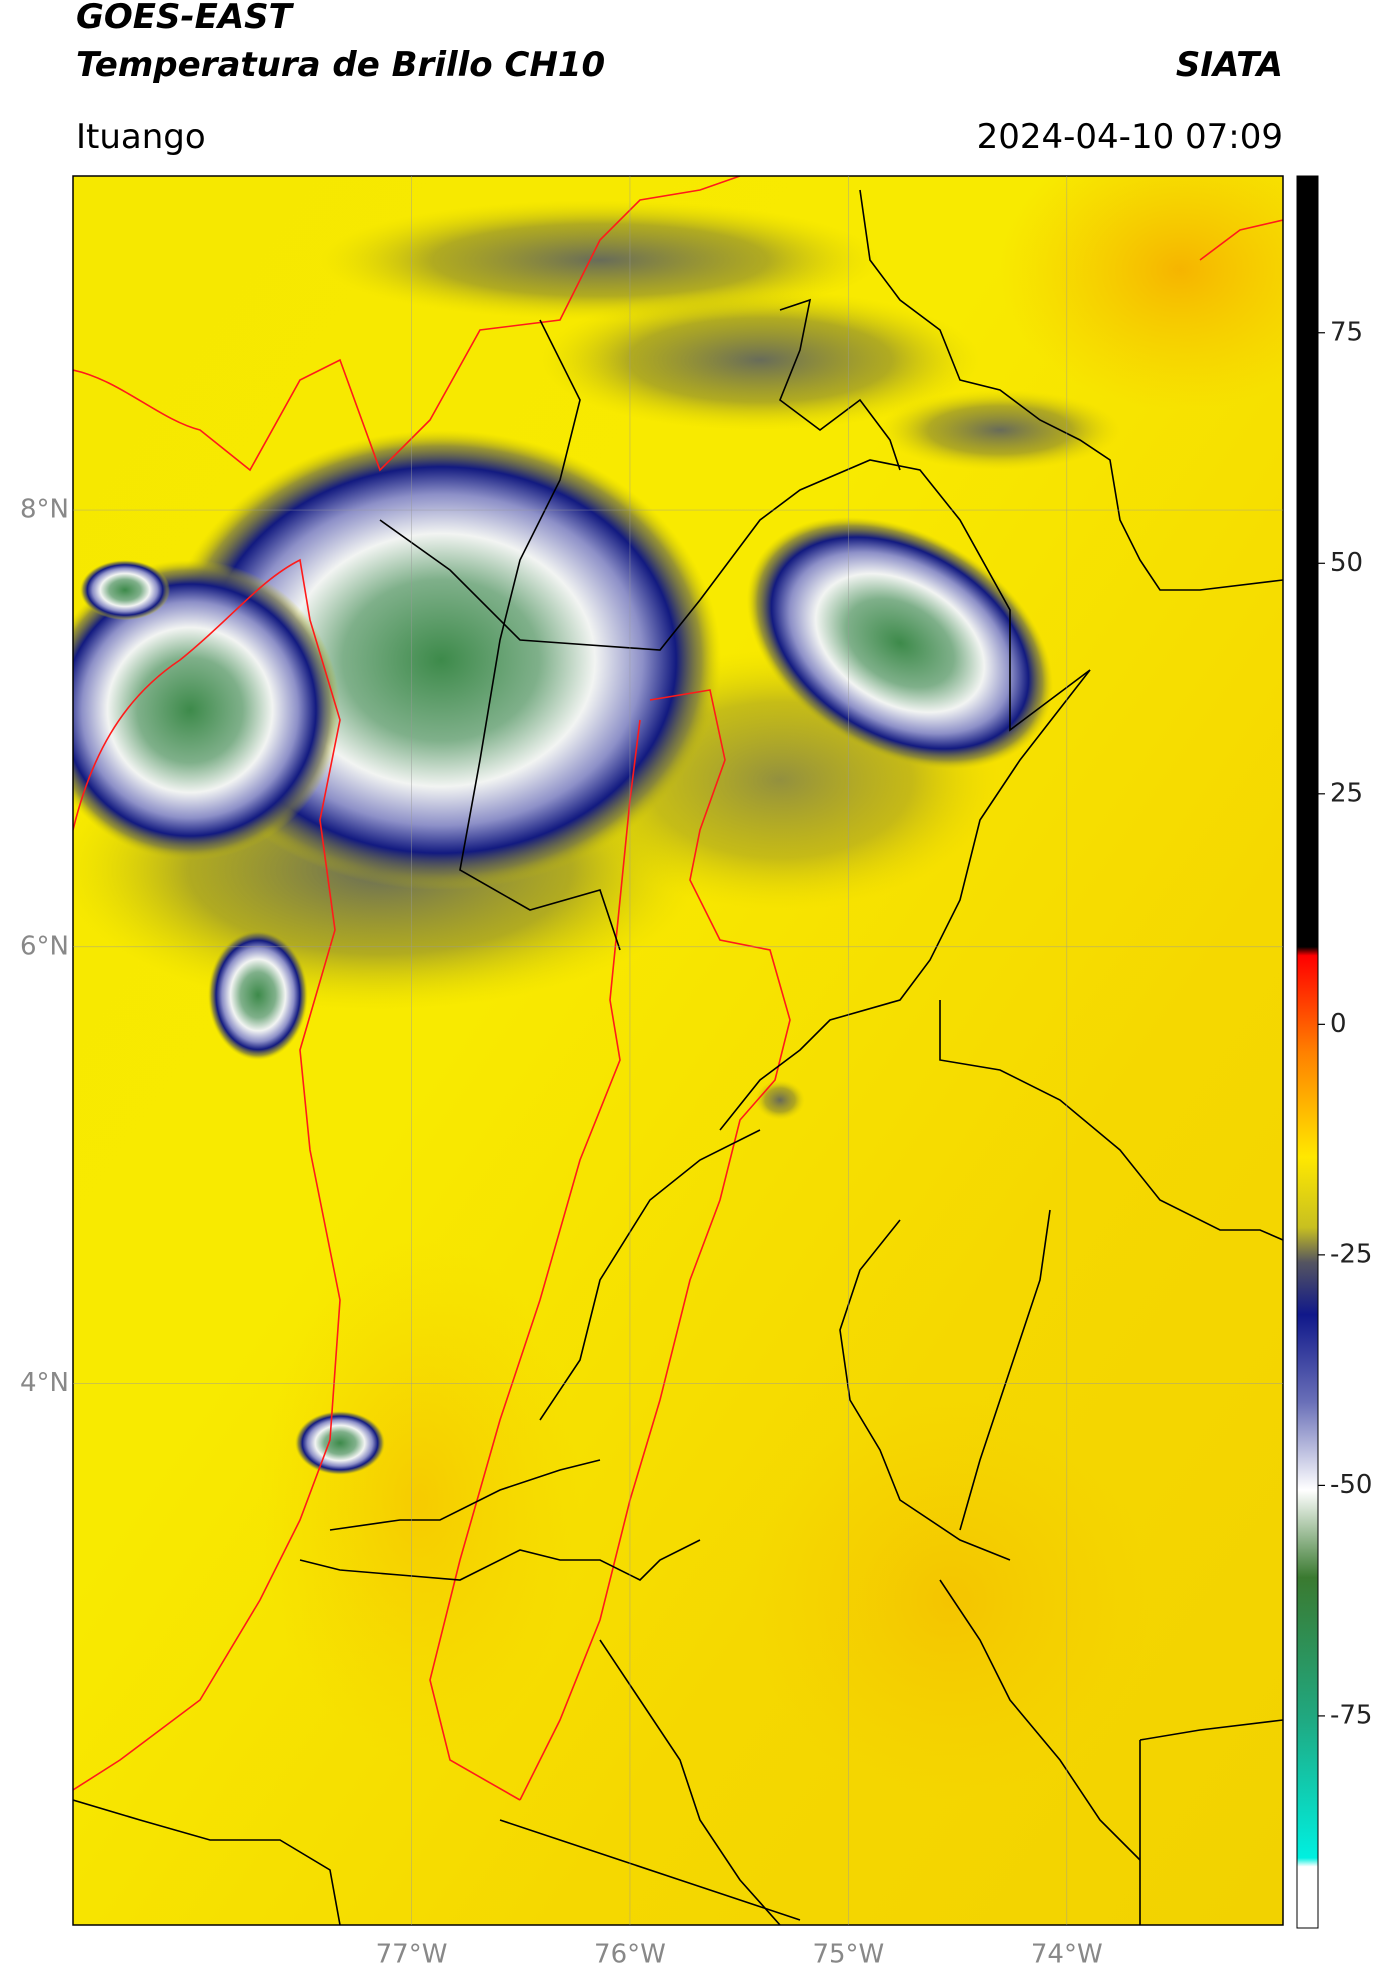 This screenshot has height=1981, width=1384. What do you see at coordinates (1338, 1024) in the screenshot?
I see `colorbar-label: 0` at bounding box center [1338, 1024].